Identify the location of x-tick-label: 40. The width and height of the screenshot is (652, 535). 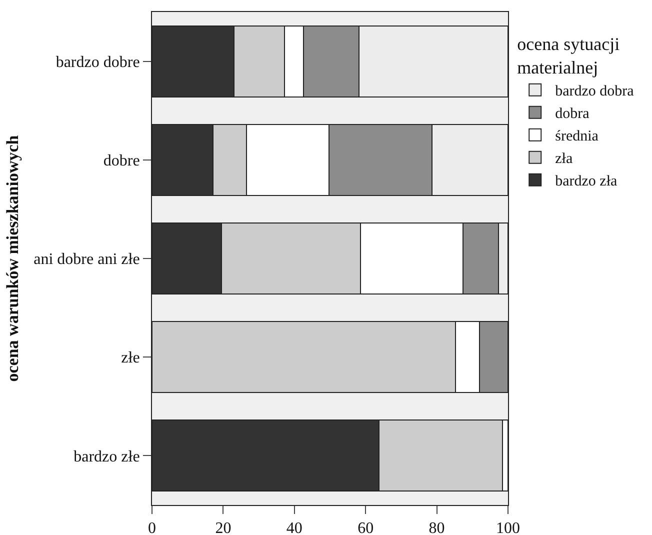
(294, 527).